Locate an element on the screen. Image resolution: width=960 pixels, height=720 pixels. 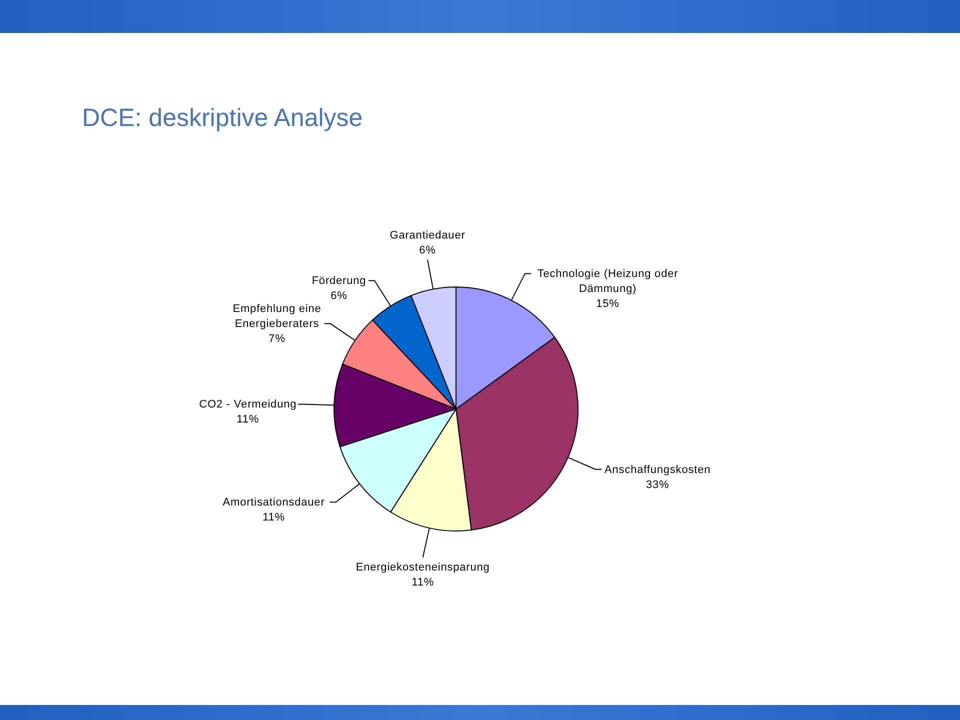
slice-label: Garantiedauer is located at coordinates (428, 236).